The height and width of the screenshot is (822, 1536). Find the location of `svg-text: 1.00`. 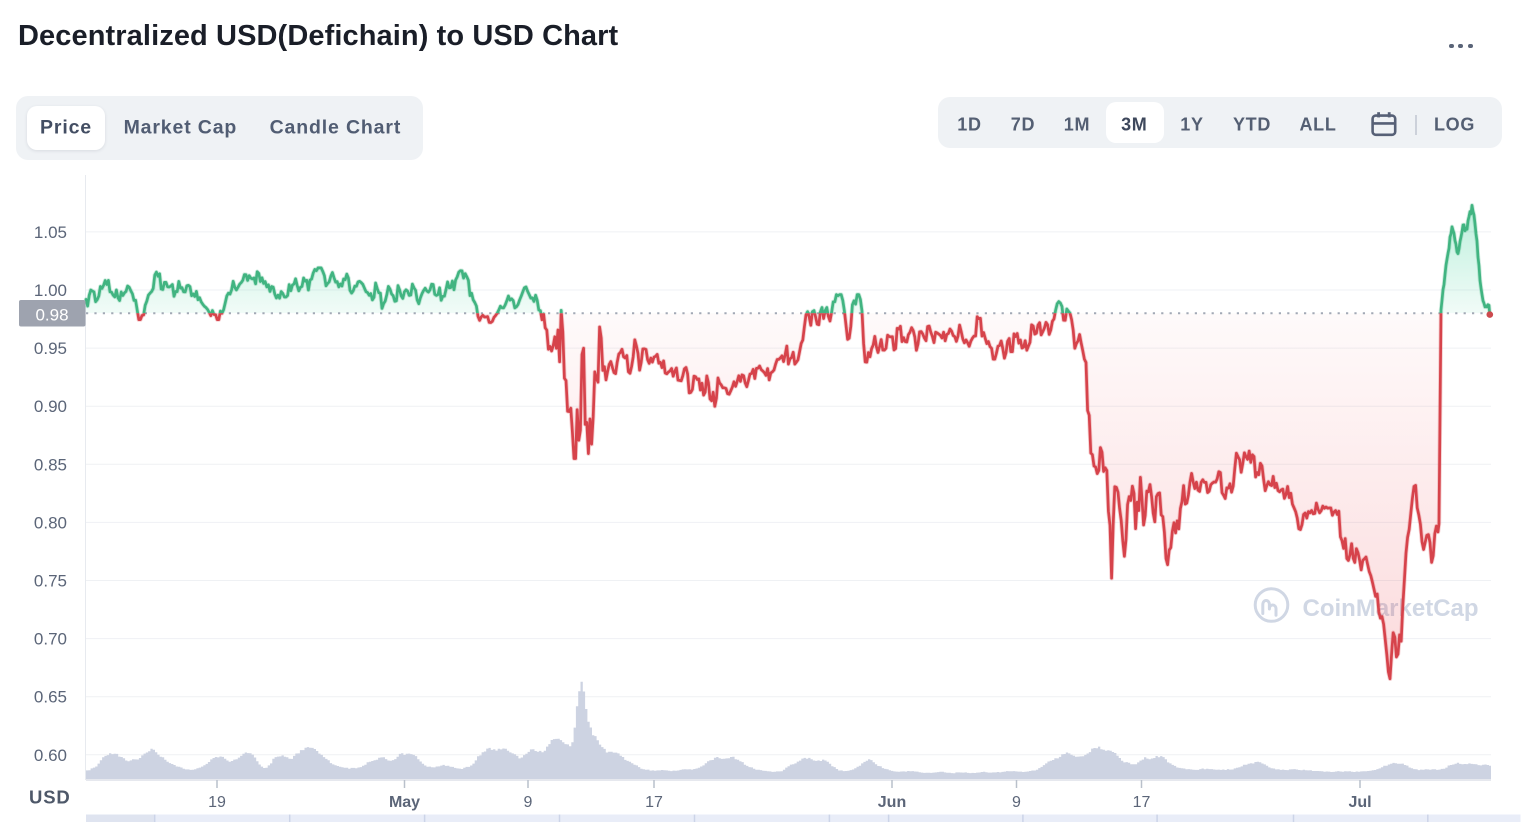

svg-text: 1.00 is located at coordinates (50, 290).